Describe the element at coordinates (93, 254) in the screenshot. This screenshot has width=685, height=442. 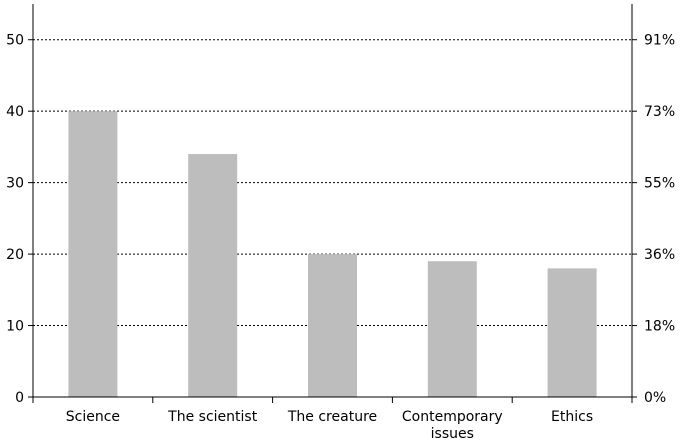
I see `bar-science` at that location.